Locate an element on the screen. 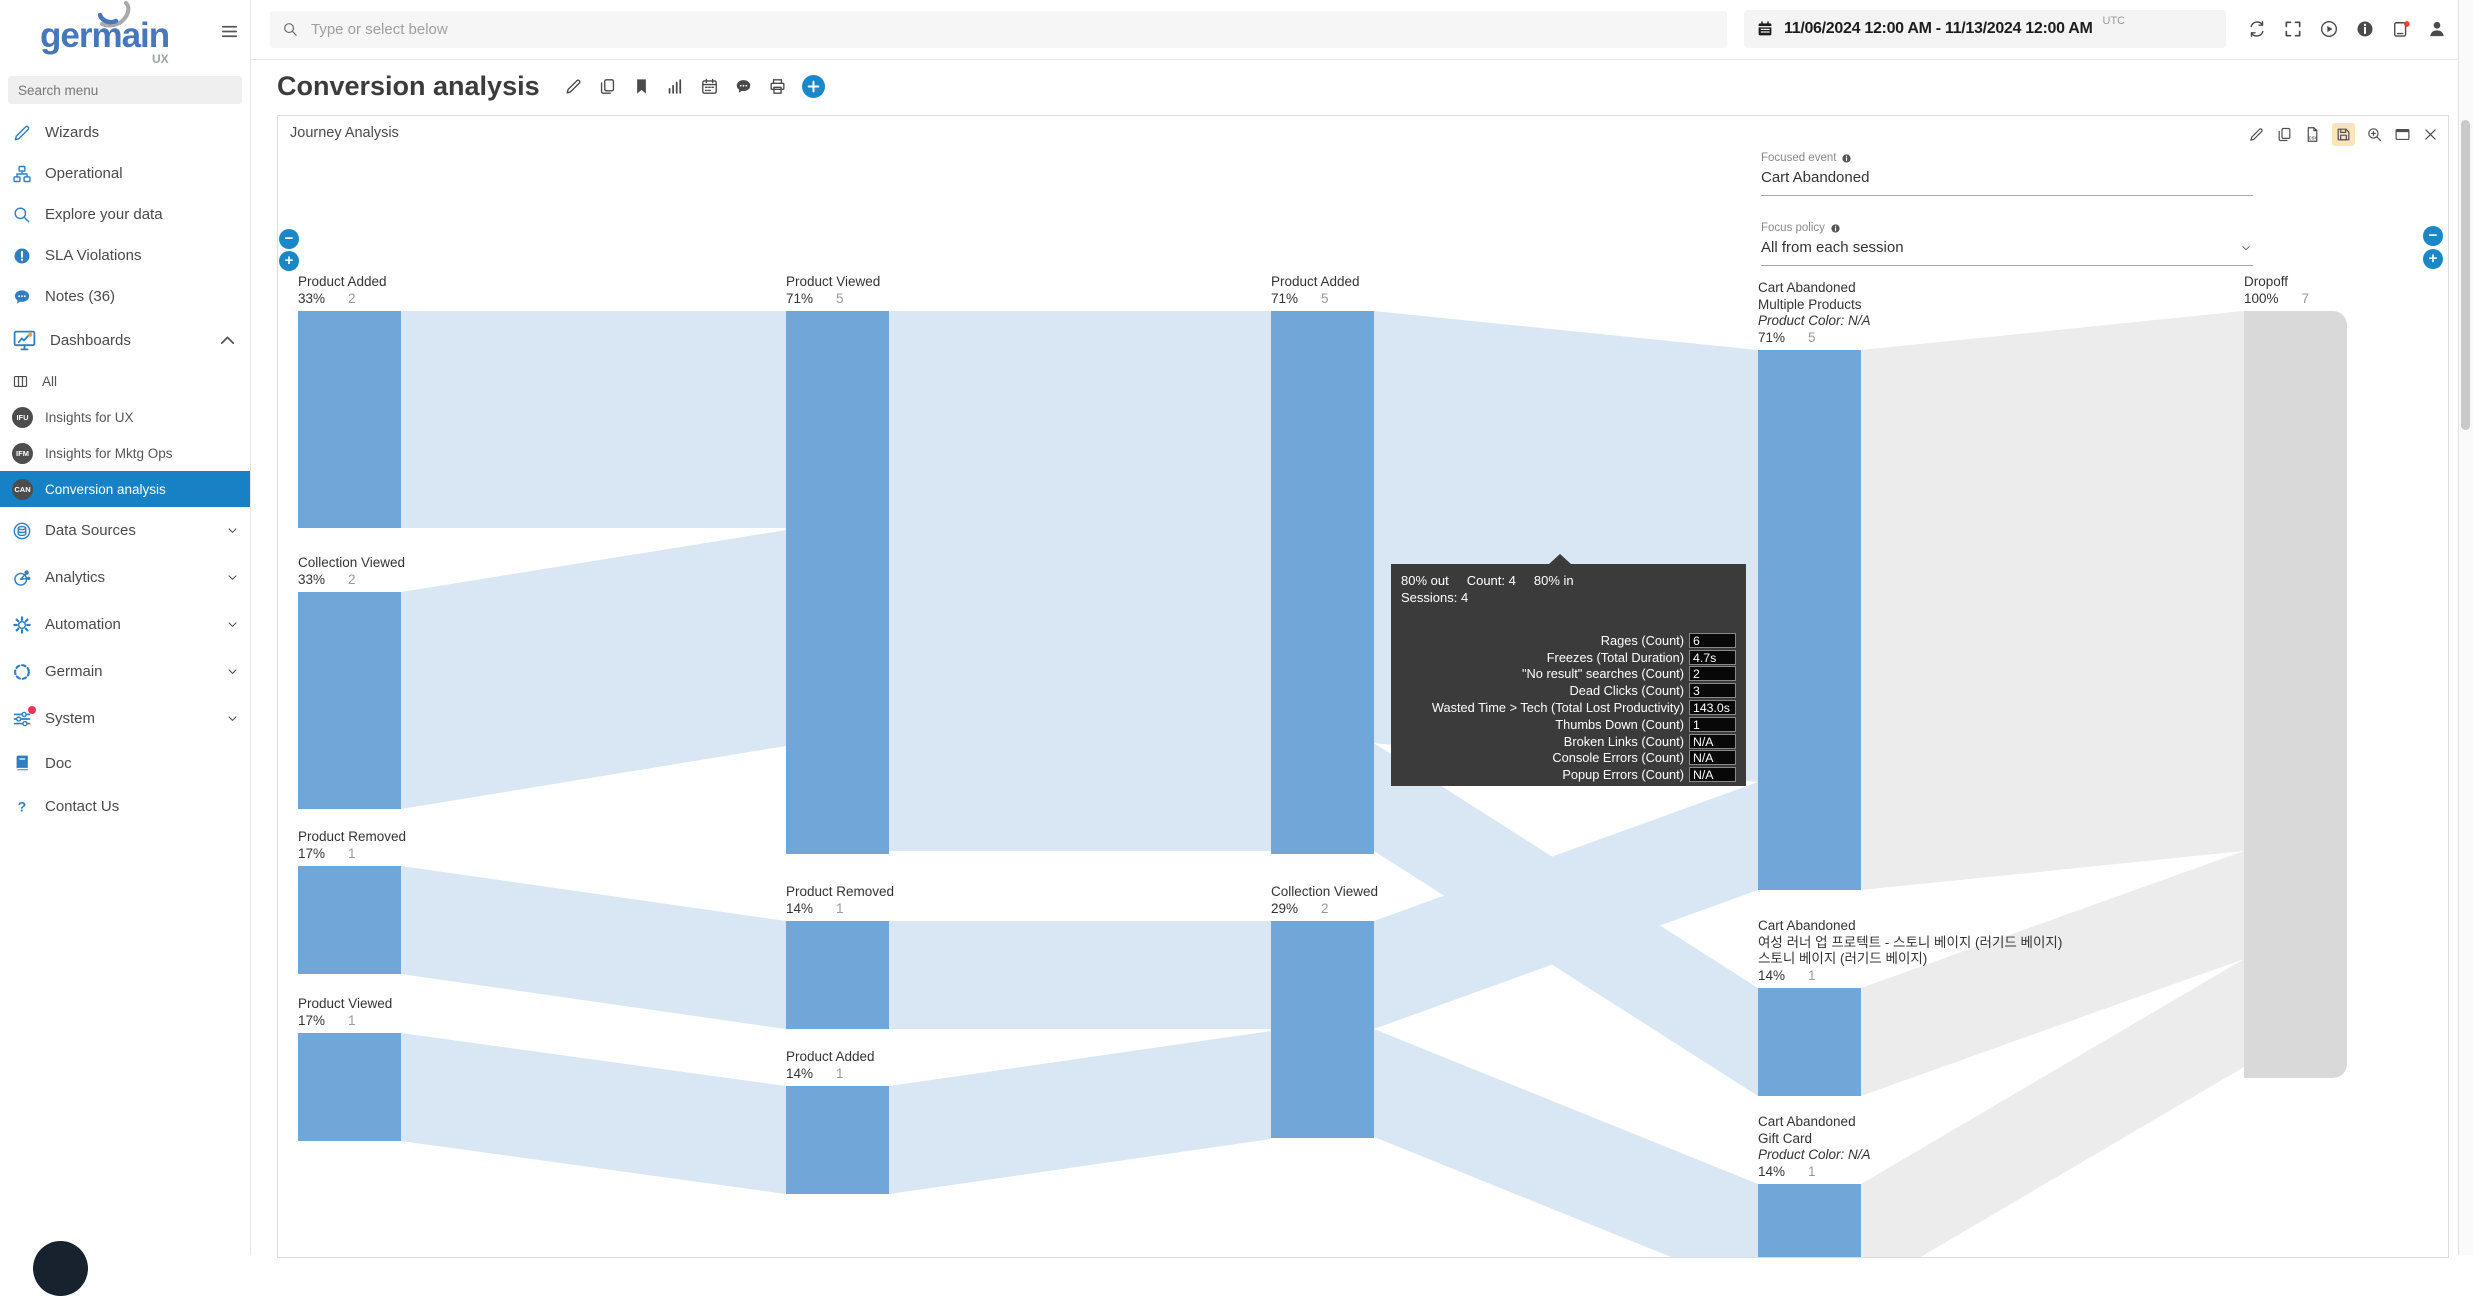 Image resolution: width=2473 pixels, height=1296 pixels. sitemap-icon is located at coordinates (22, 174).